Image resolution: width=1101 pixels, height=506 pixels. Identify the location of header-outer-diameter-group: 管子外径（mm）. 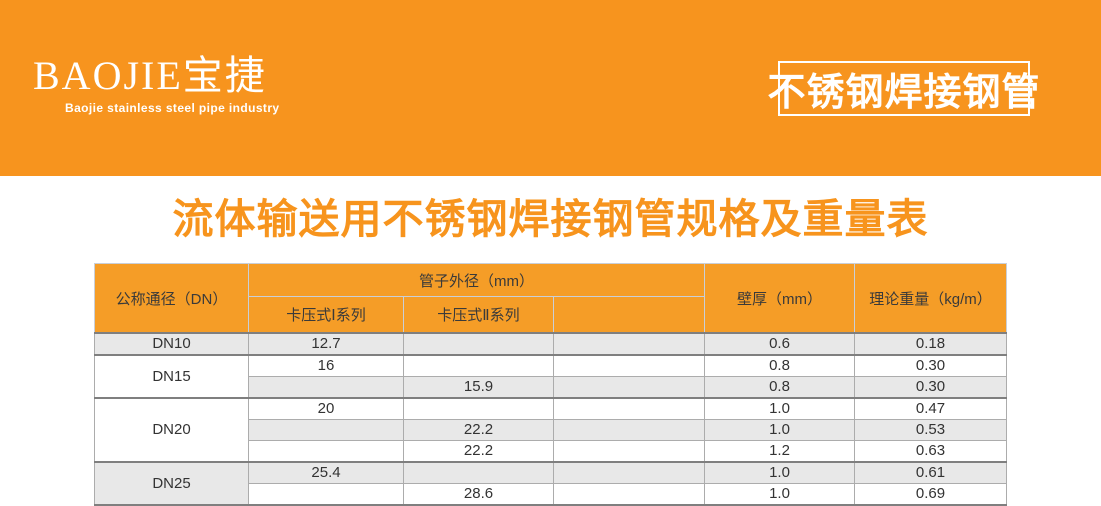
(476, 280).